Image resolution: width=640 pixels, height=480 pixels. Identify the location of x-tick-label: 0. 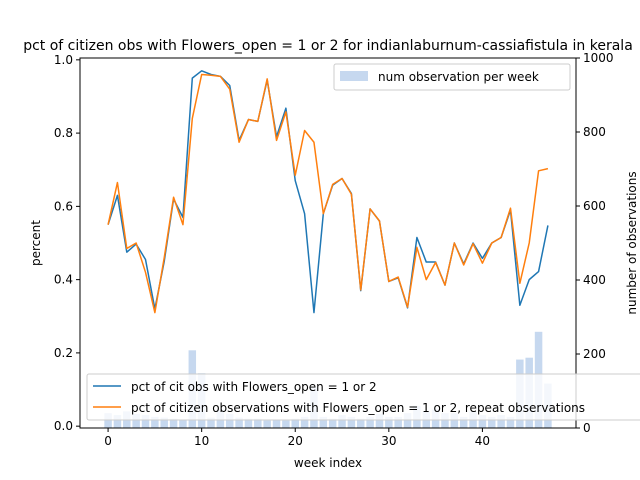
(108, 441).